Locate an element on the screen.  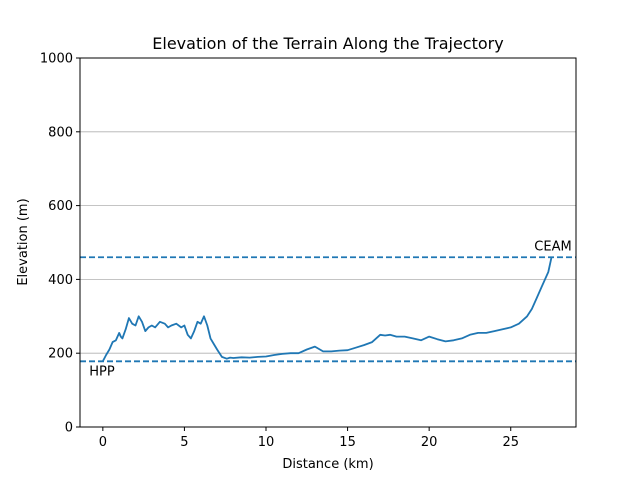
x-tick-label: 0 is located at coordinates (103, 442).